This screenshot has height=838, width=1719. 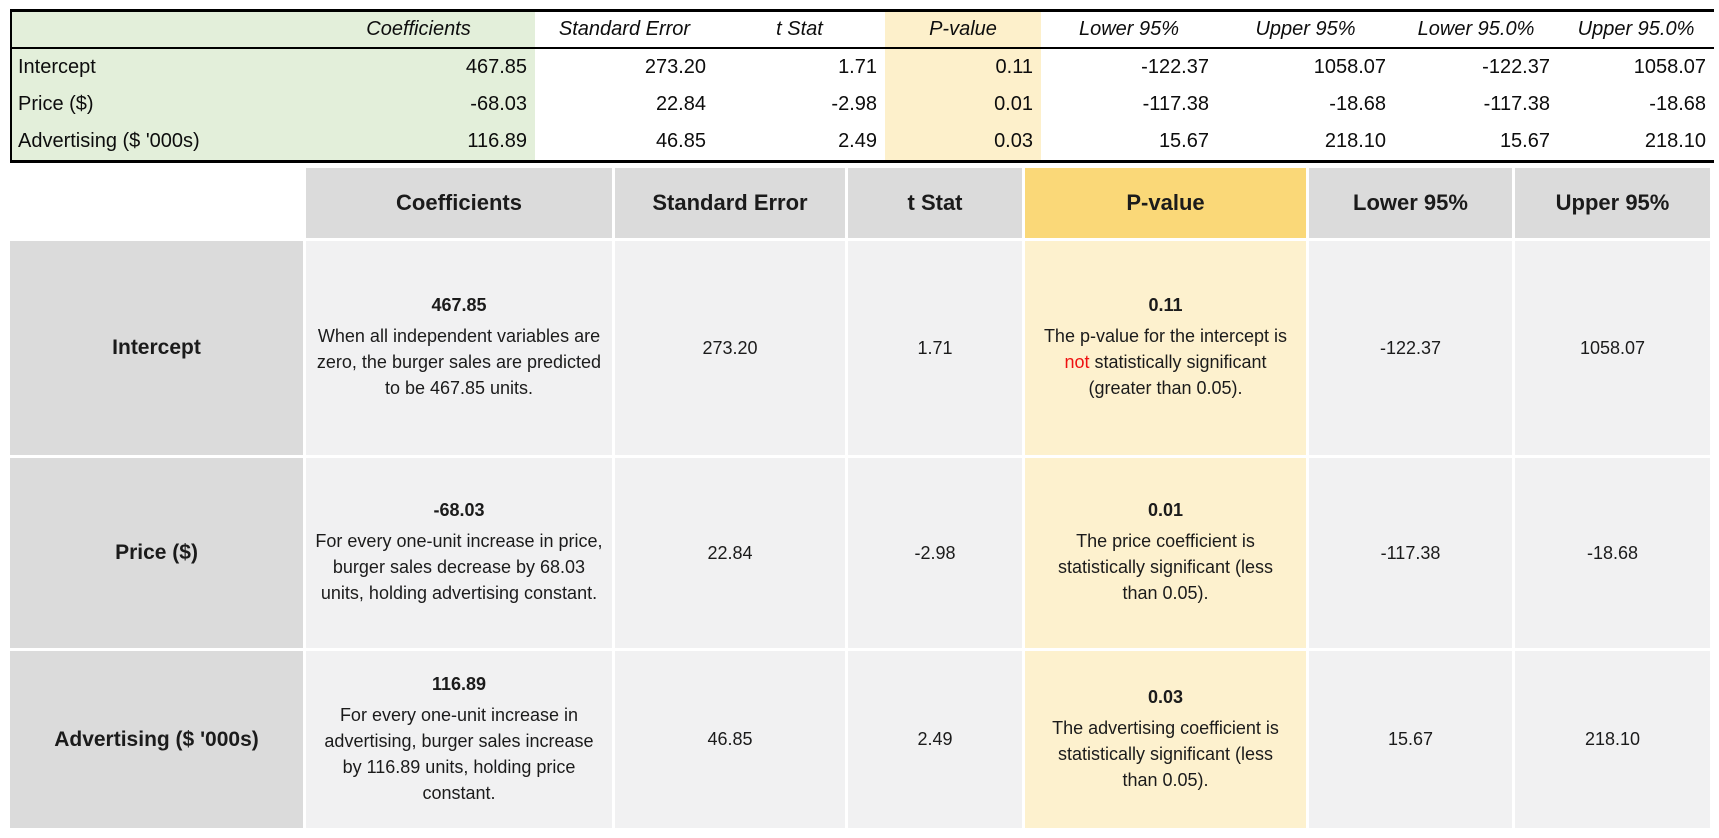 I want to click on top-row-label: Price ($), so click(x=157, y=104).